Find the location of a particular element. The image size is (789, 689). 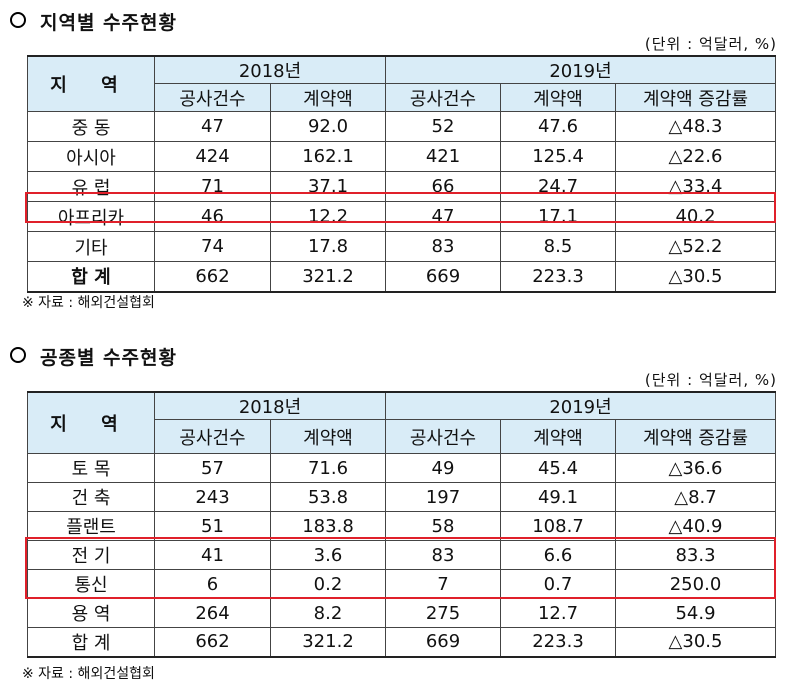

cell: △36.6 is located at coordinates (695, 468).